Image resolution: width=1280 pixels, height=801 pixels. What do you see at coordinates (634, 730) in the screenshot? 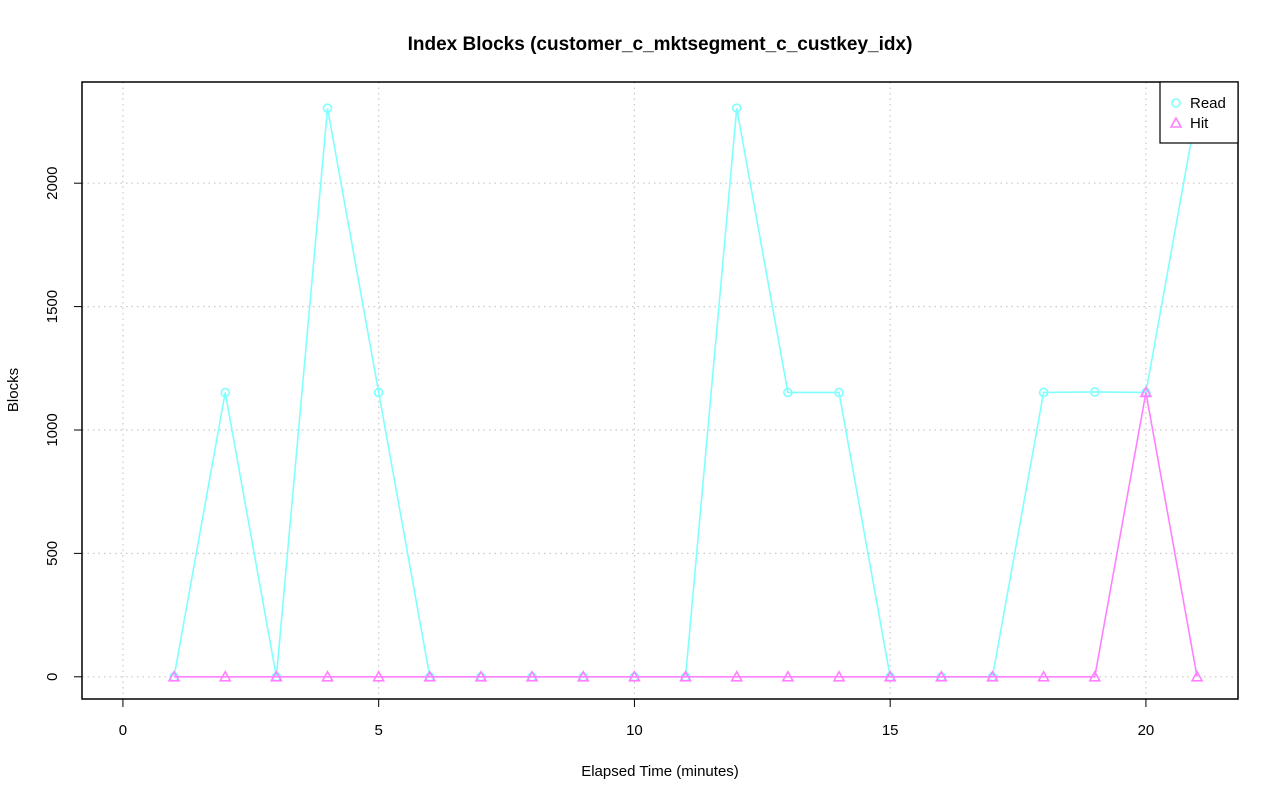
I see `x-tick-label: 10` at bounding box center [634, 730].